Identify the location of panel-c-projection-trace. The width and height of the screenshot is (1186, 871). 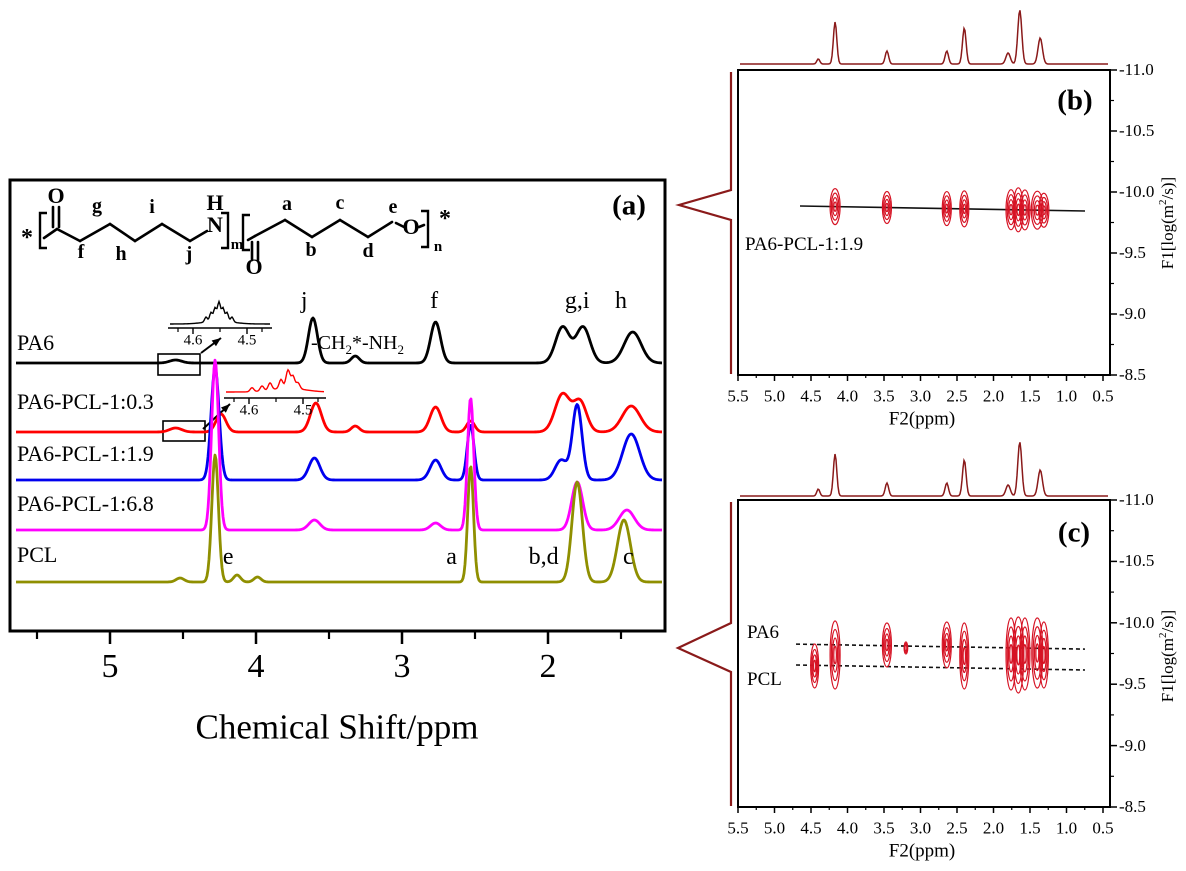
(924, 469).